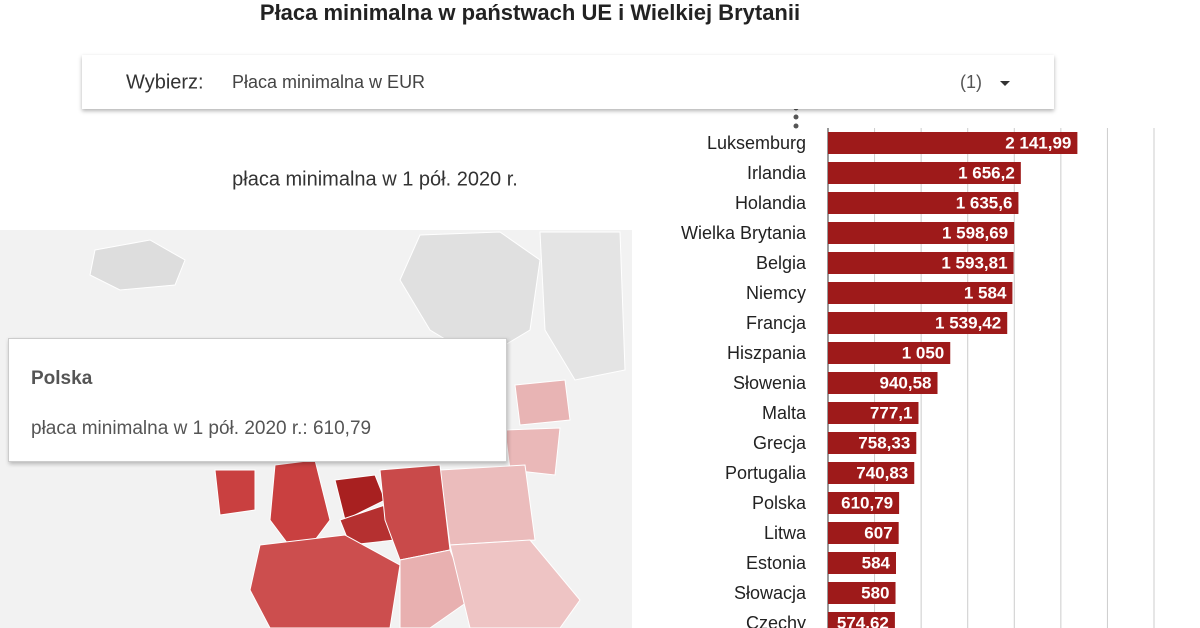 The width and height of the screenshot is (1200, 628). Describe the element at coordinates (876, 562) in the screenshot. I see `value-label: 584` at that location.